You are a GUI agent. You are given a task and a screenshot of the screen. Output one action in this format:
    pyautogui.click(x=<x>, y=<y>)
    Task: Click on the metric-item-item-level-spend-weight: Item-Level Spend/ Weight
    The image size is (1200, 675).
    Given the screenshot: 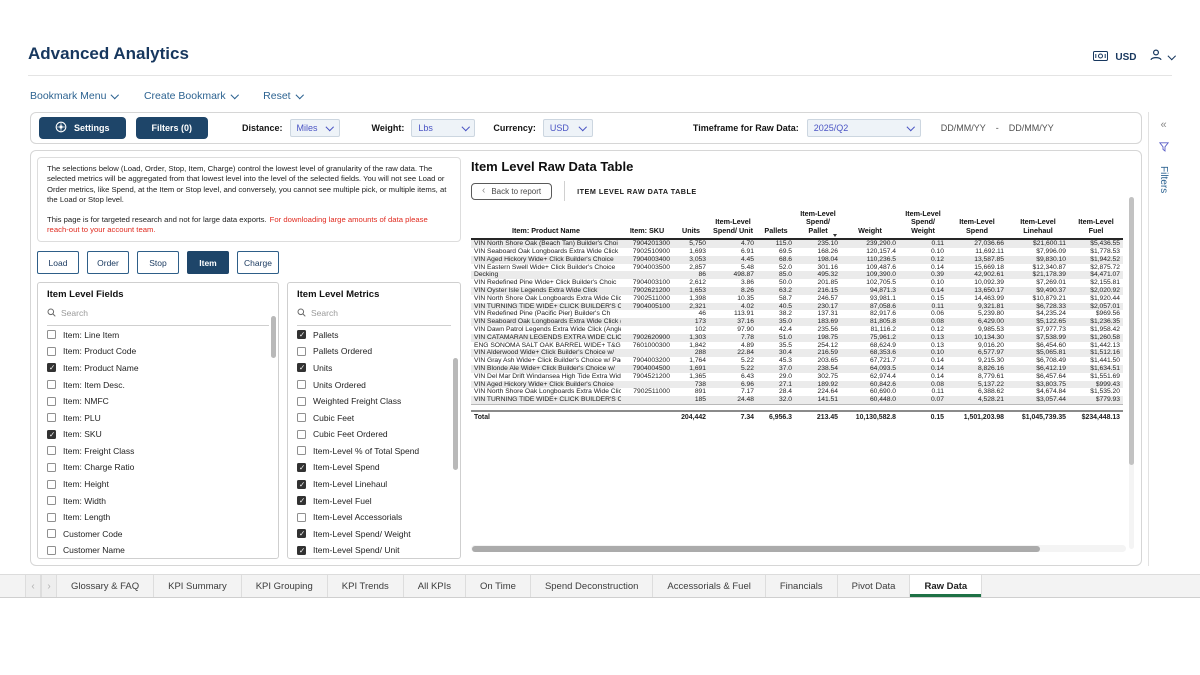 What is the action you would take?
    pyautogui.click(x=374, y=534)
    